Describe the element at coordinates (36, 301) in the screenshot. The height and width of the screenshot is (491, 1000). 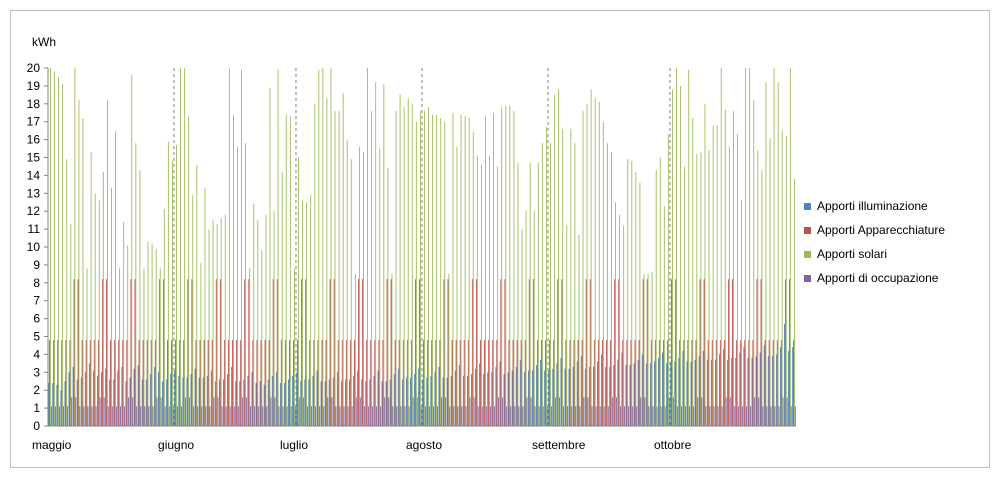
I see `y-tick-label: 7` at that location.